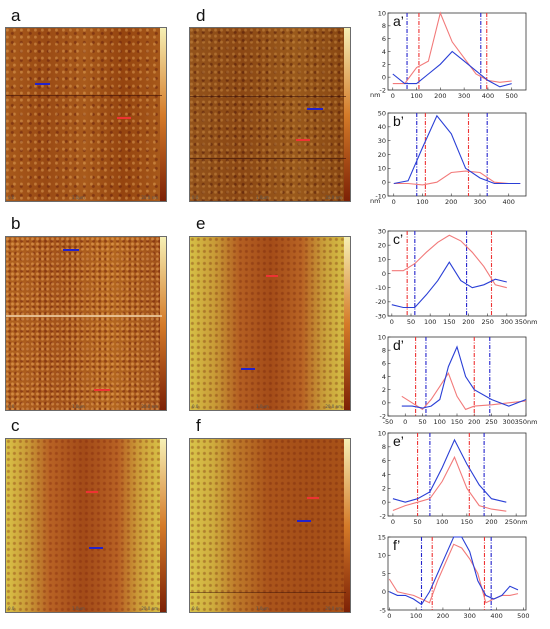  What do you see at coordinates (315, 109) in the screenshot?
I see `afm-image-d-blue-marker` at bounding box center [315, 109].